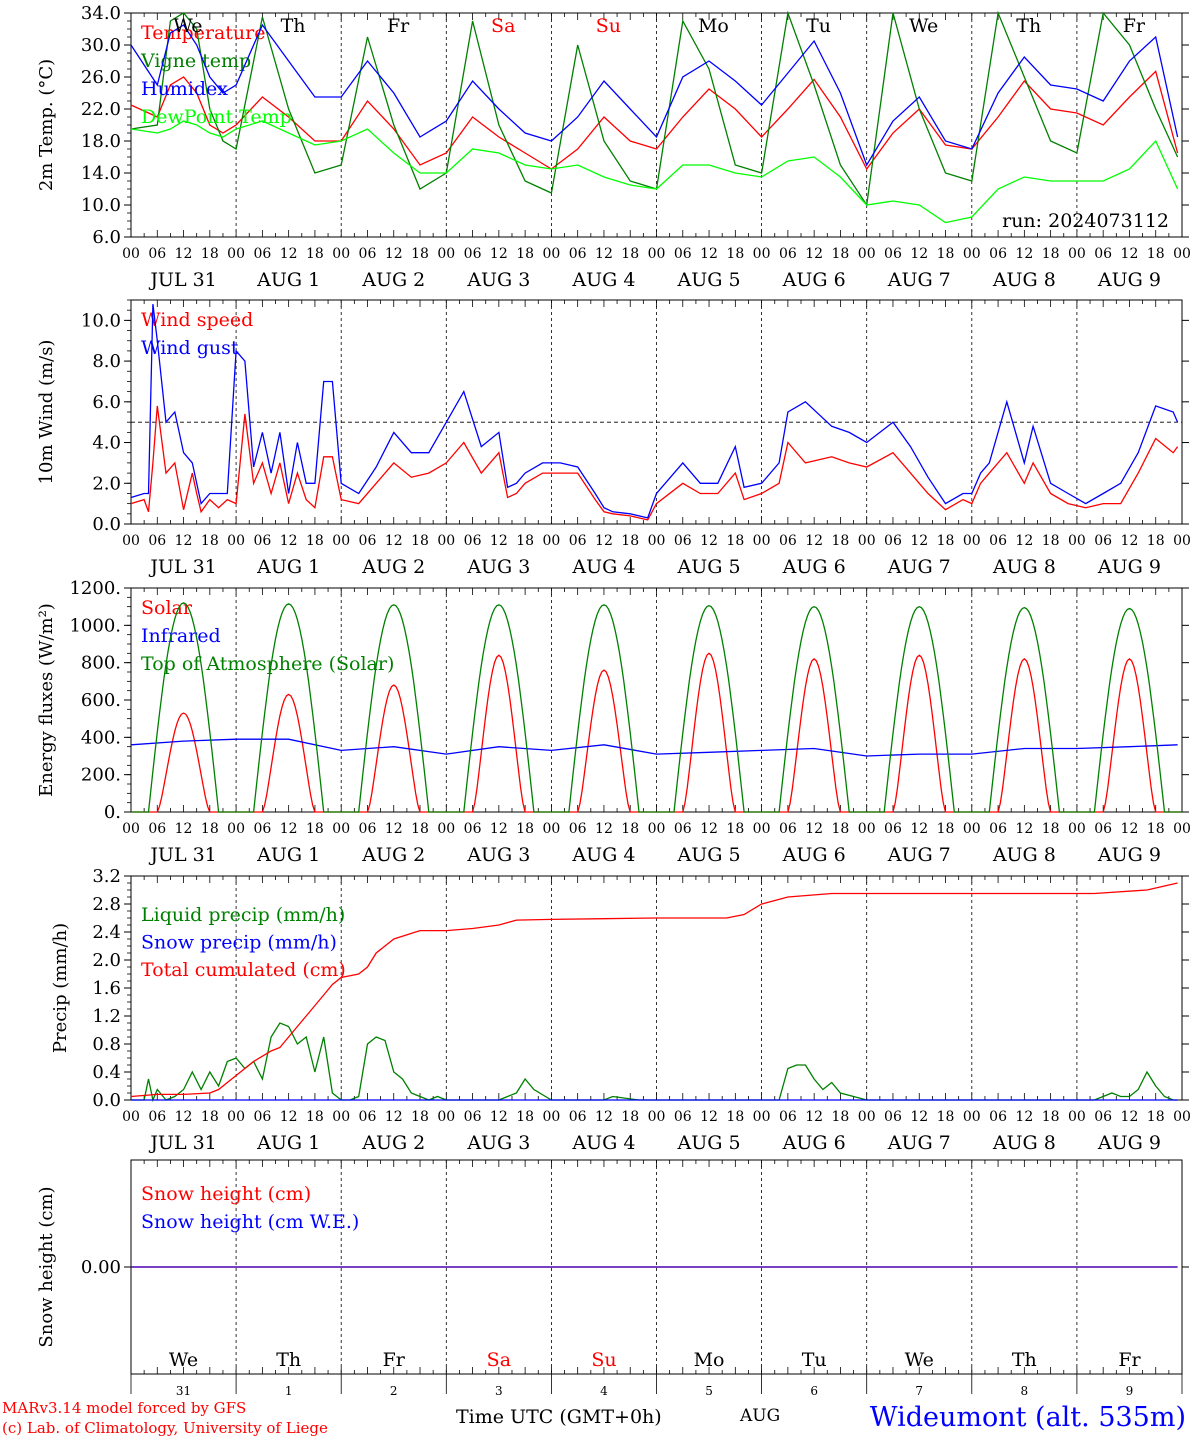 This screenshot has width=1194, height=1440. I want to click on date-label: AUG 3, so click(498, 855).